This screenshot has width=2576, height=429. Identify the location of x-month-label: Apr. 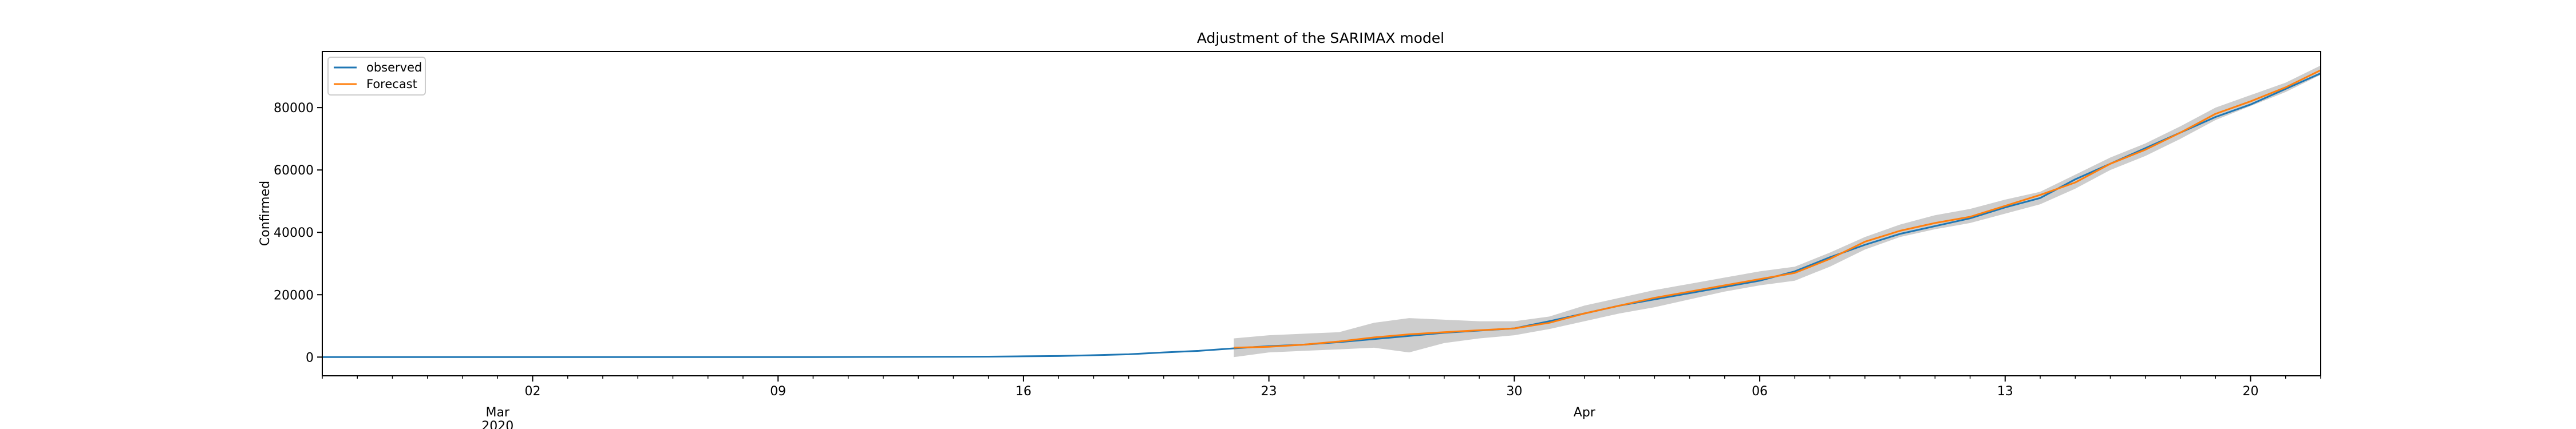
(1585, 413).